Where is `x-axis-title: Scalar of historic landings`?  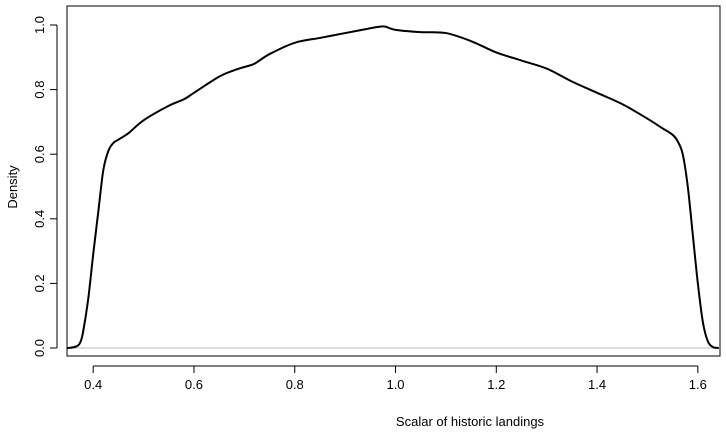 x-axis-title: Scalar of historic landings is located at coordinates (470, 421).